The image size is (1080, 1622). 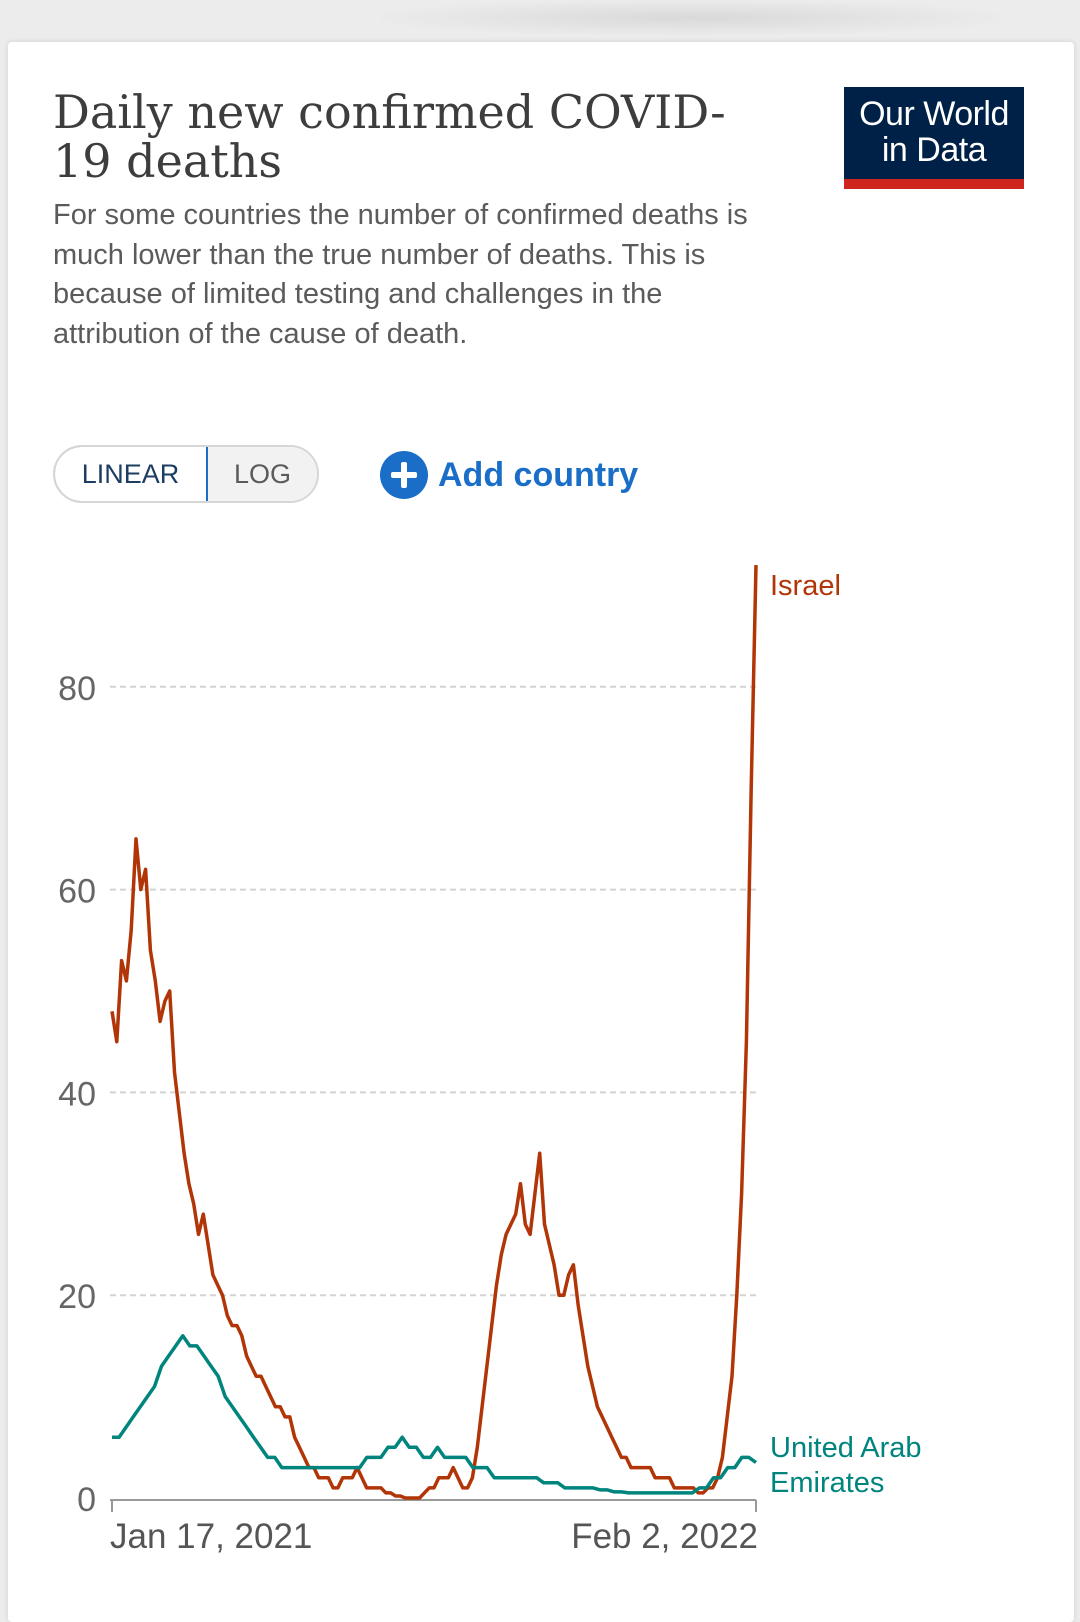 What do you see at coordinates (404, 475) in the screenshot?
I see `plus-circle-icon` at bounding box center [404, 475].